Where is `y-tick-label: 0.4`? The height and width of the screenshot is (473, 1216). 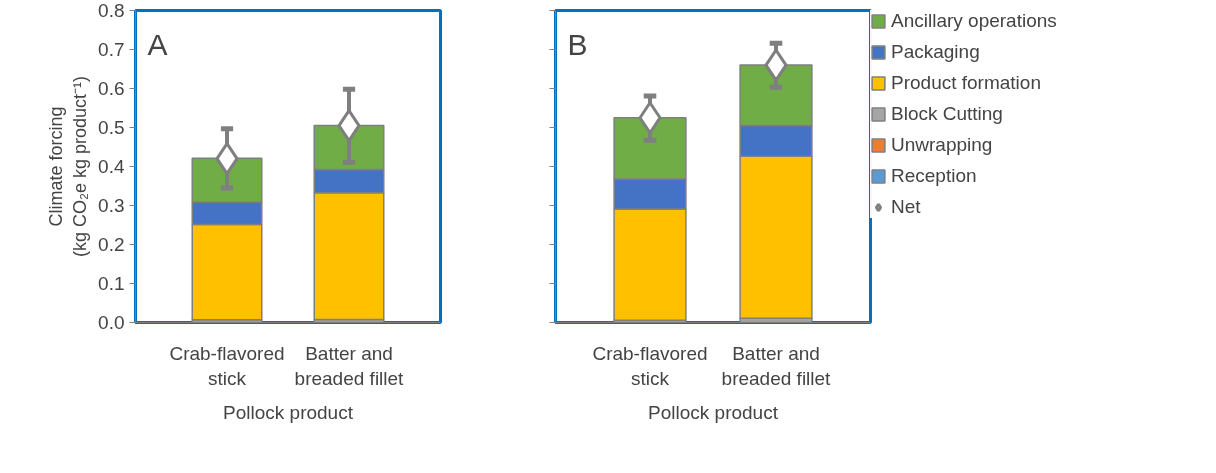
y-tick-label: 0.4 is located at coordinates (111, 166).